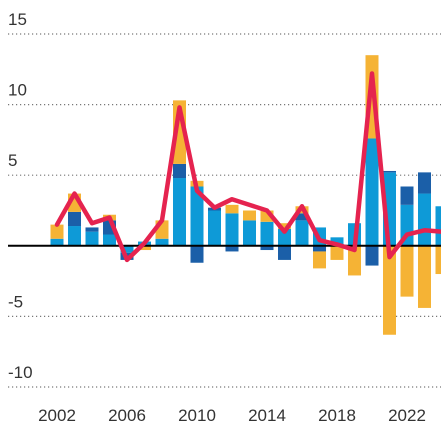 Image resolution: width=441 pixels, height=430 pixels. What do you see at coordinates (57, 415) in the screenshot?
I see `x-tick-label: 2002` at bounding box center [57, 415].